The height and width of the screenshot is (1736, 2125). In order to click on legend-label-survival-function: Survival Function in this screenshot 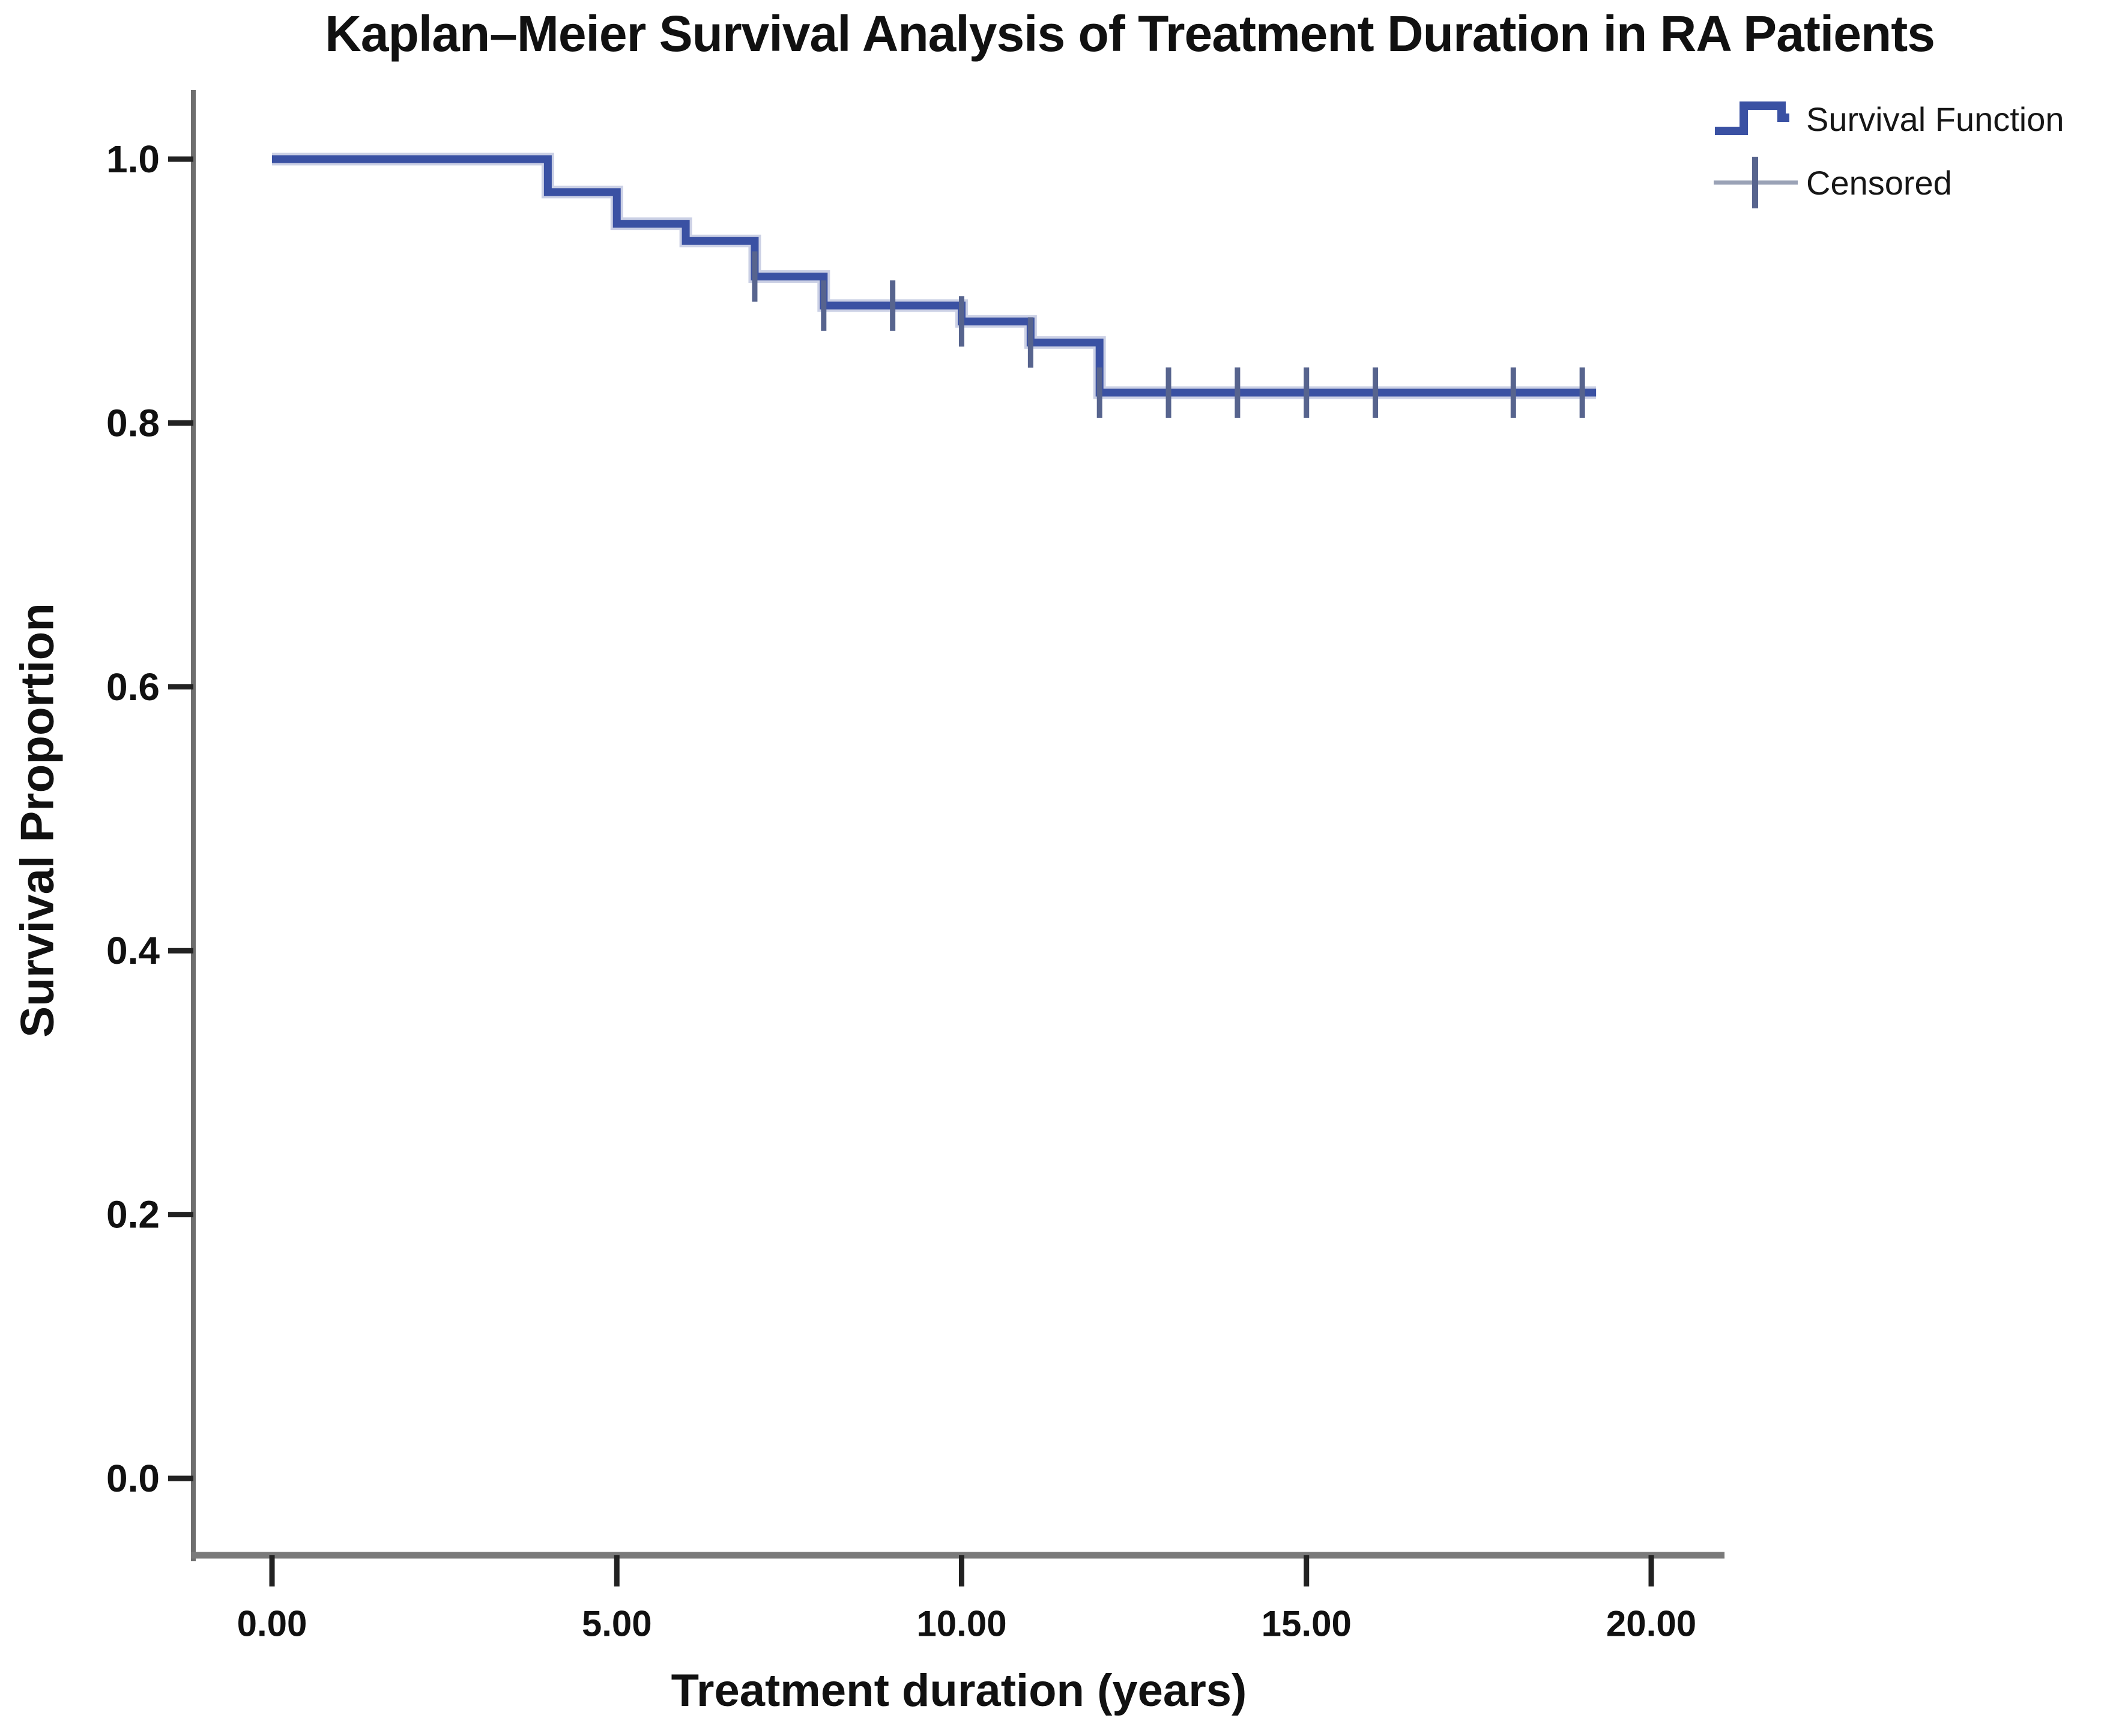, I will do `click(1935, 119)`.